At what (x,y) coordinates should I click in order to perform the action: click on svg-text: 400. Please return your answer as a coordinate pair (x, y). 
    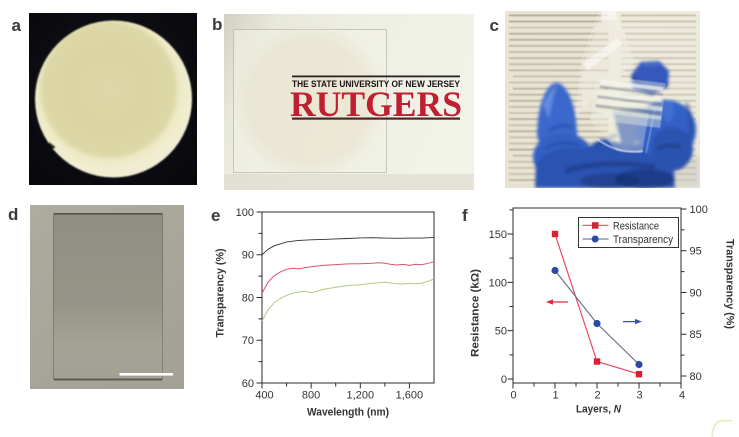
    Looking at the image, I should click on (264, 396).